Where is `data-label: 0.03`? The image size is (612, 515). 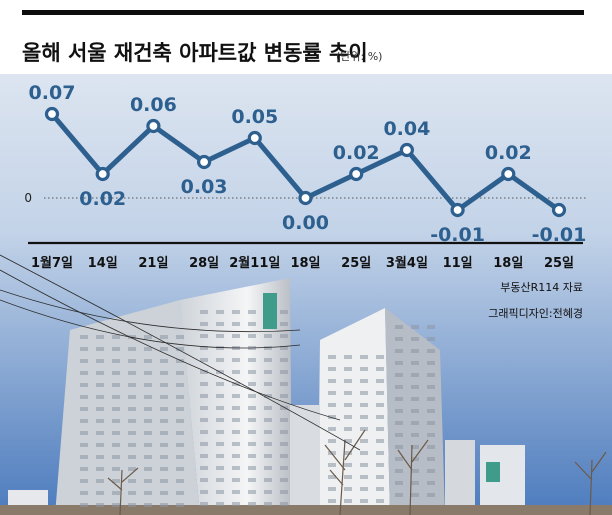
data-label: 0.03 is located at coordinates (204, 187).